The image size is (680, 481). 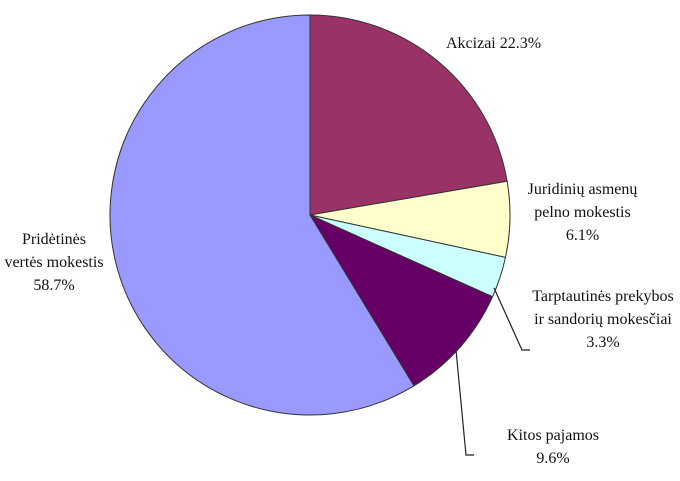 What do you see at coordinates (553, 435) in the screenshot?
I see `category: Kitos pajamos` at bounding box center [553, 435].